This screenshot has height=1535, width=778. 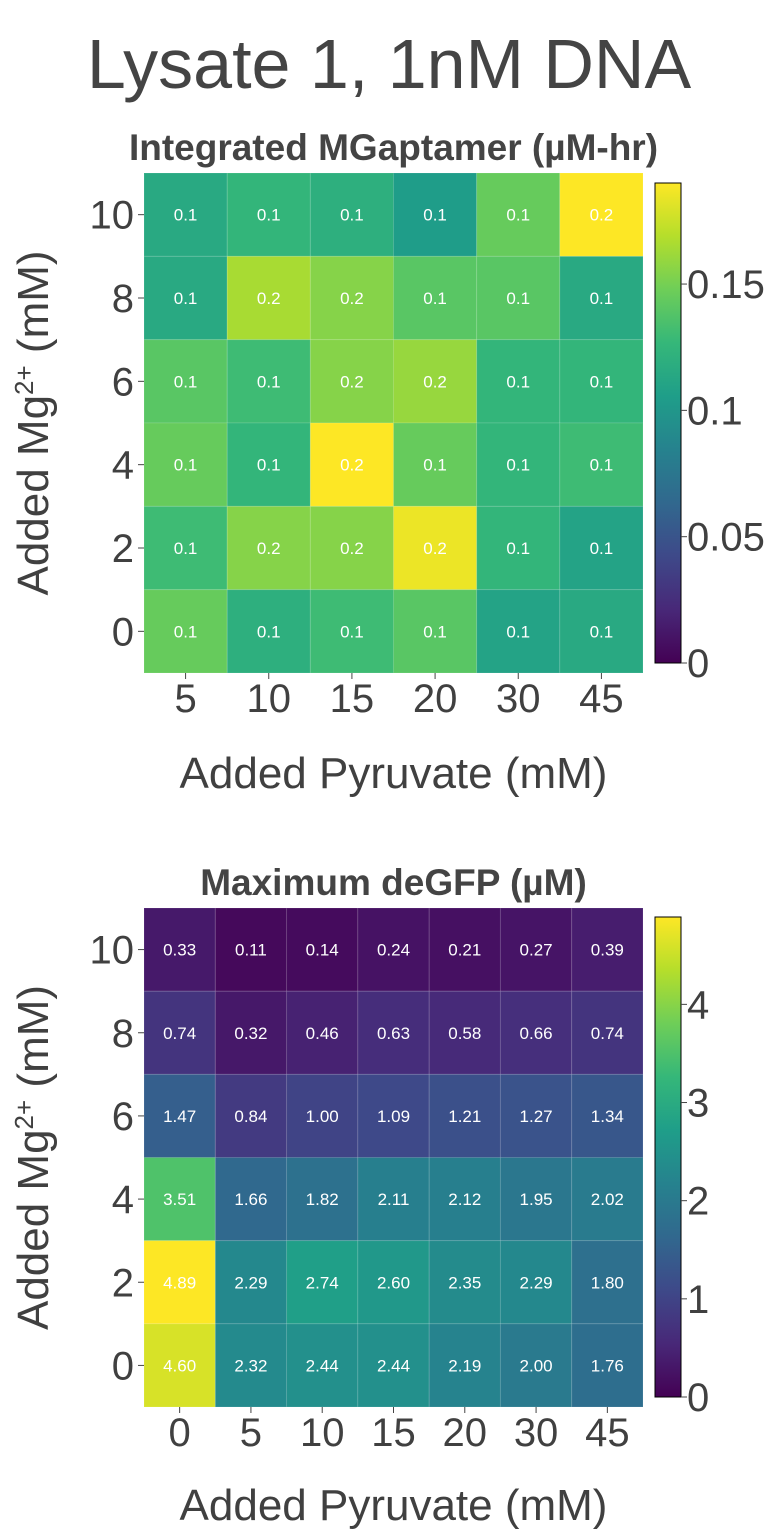 I want to click on y-axis-label: Added Mg2+ (mM), so click(x=33, y=1157).